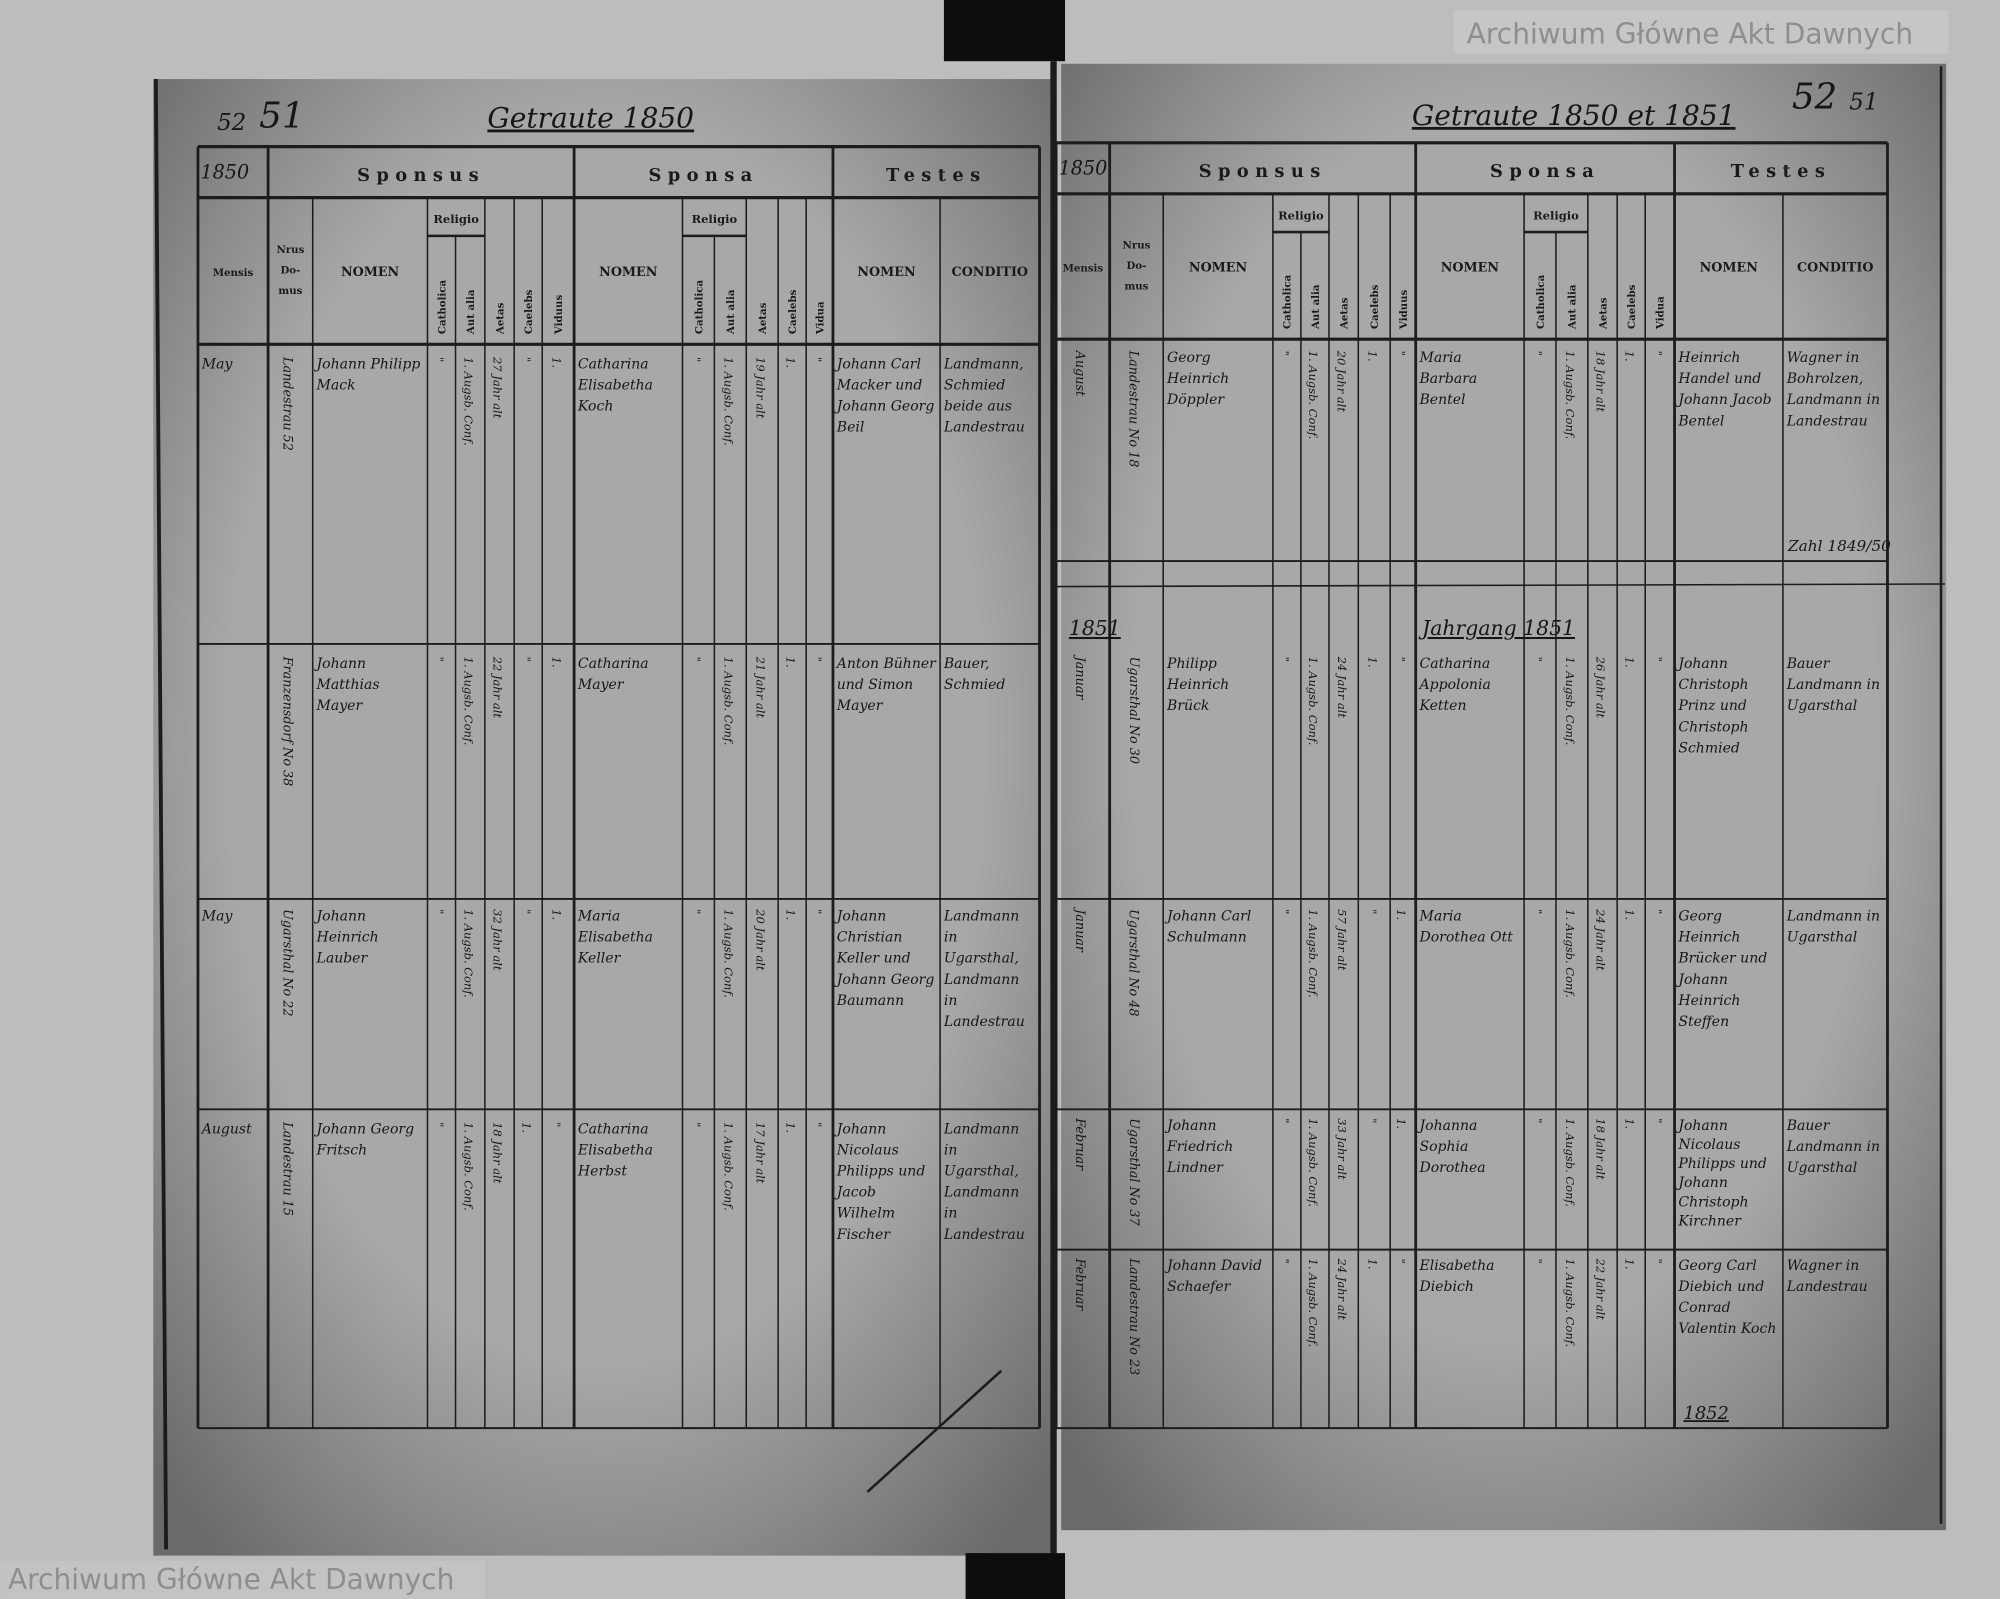 Image resolution: width=2000 pixels, height=1599 pixels. Describe the element at coordinates (233, 273) in the screenshot. I see `mensis-header: Mensis` at that location.